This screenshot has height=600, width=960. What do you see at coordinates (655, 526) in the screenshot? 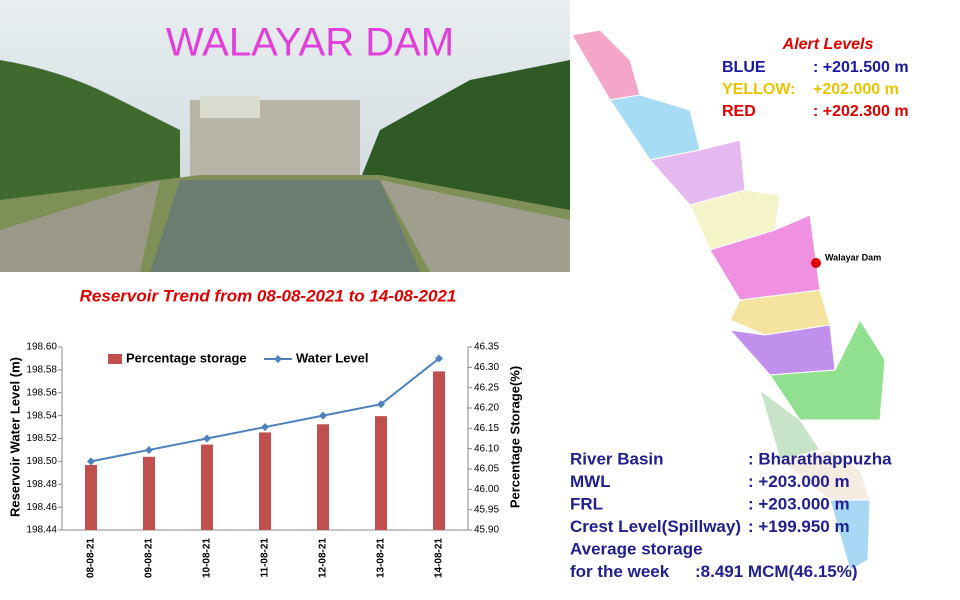
I see `detail-name: Crest Level(Spillway)` at bounding box center [655, 526].